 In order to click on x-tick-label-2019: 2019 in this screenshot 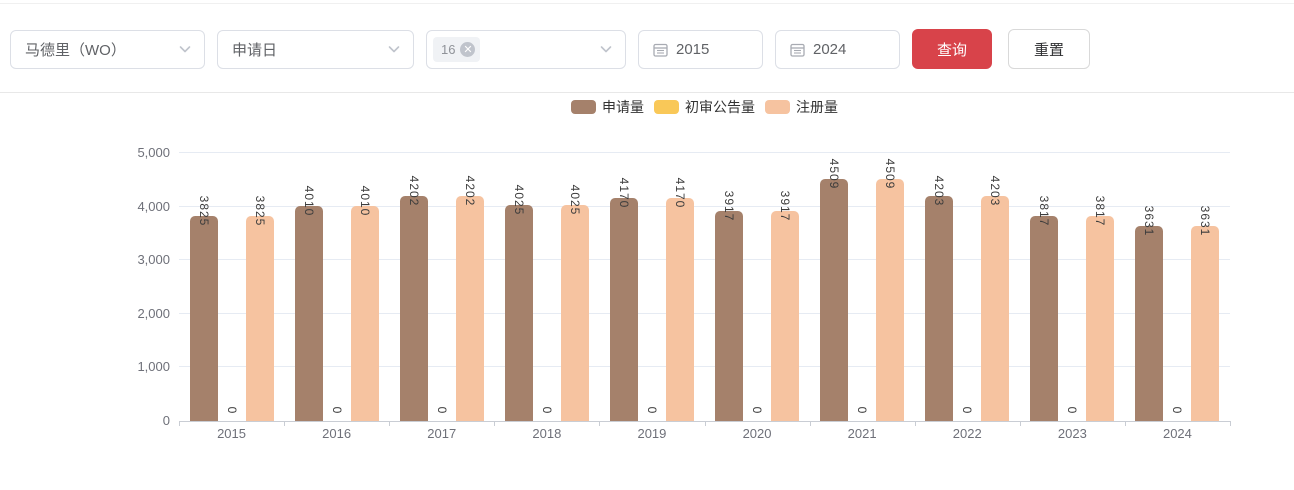, I will do `click(652, 433)`.